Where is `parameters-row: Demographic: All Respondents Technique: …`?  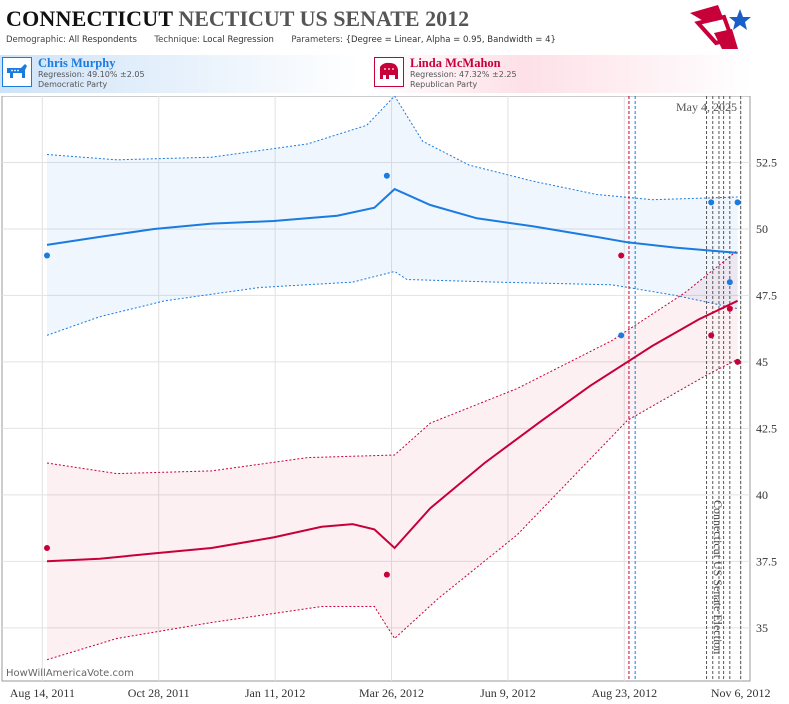 parameters-row: Demographic: All Respondents Technique: … is located at coordinates (281, 40).